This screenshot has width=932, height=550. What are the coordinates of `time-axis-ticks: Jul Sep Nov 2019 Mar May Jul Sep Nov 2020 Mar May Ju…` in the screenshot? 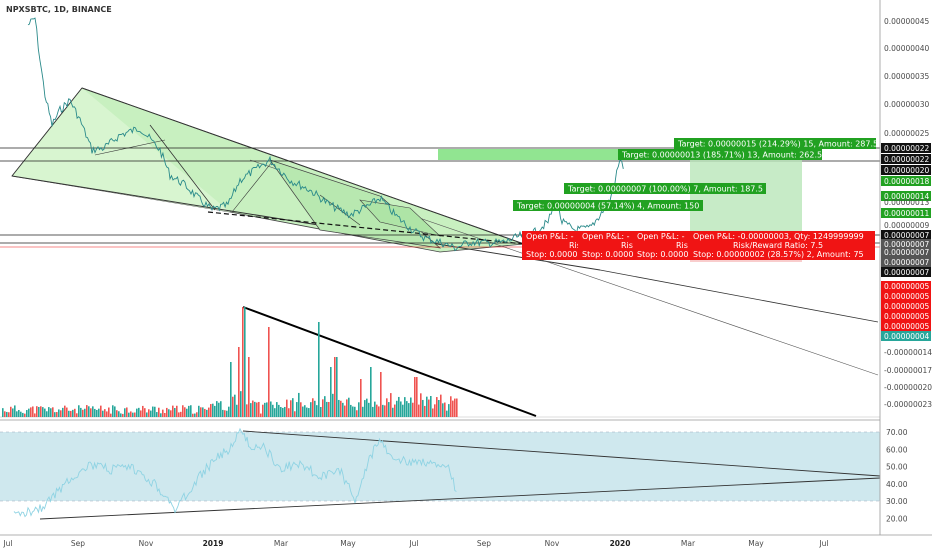 It's located at (415, 543).